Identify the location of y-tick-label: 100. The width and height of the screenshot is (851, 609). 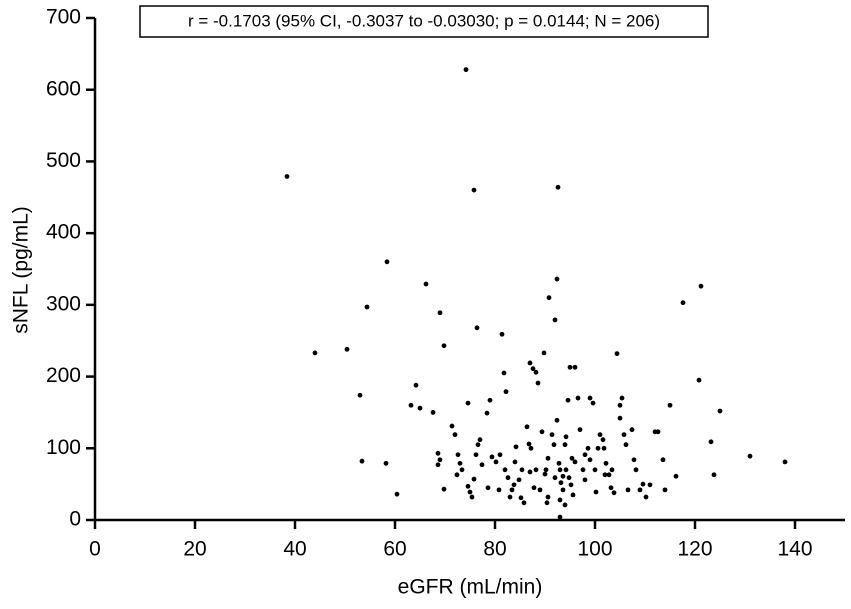
(63, 447).